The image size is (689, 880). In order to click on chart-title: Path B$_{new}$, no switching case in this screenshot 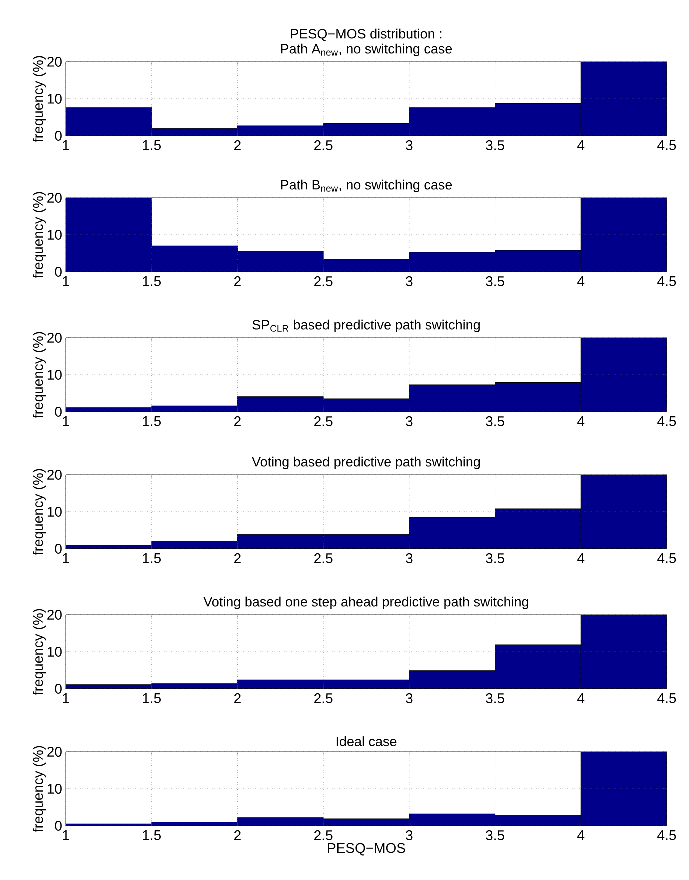, I will do `click(366, 186)`.